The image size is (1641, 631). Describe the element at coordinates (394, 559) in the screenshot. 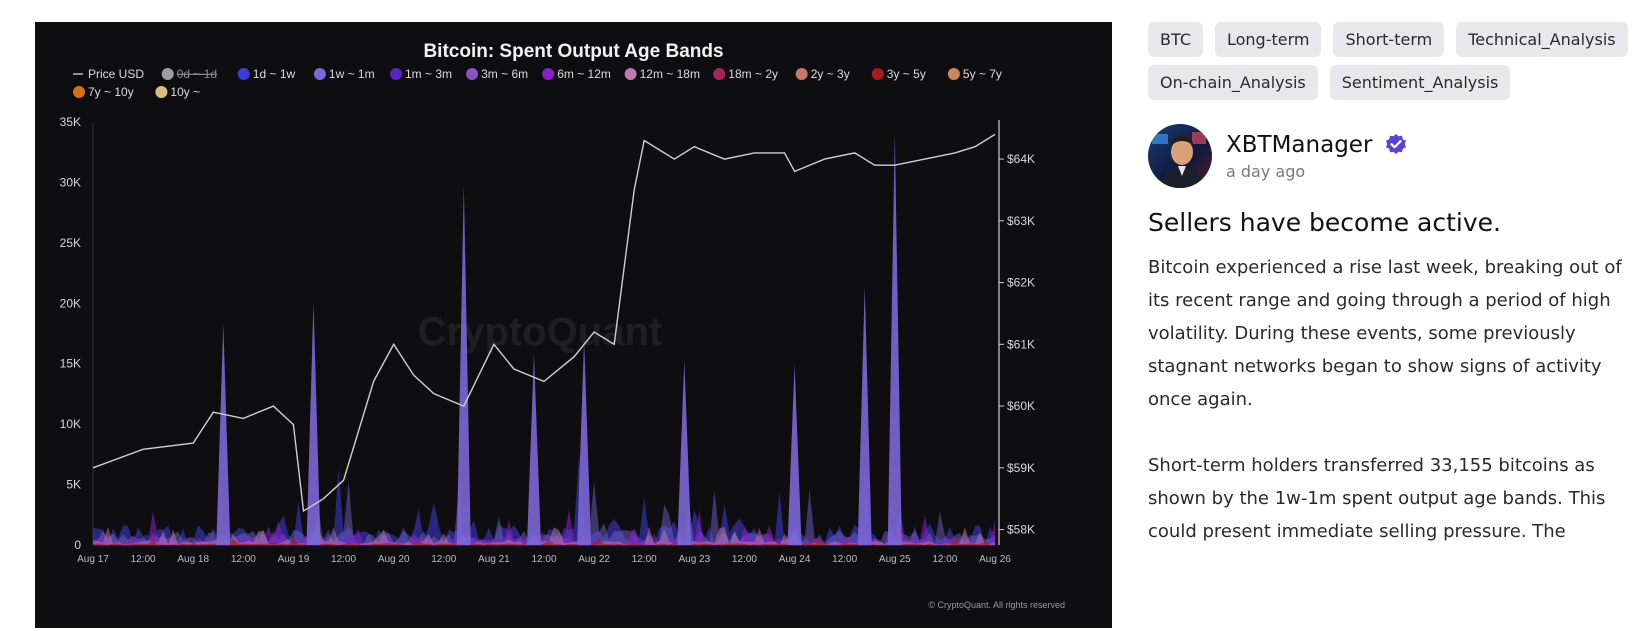

I see `x-tick-label: Aug 20` at that location.